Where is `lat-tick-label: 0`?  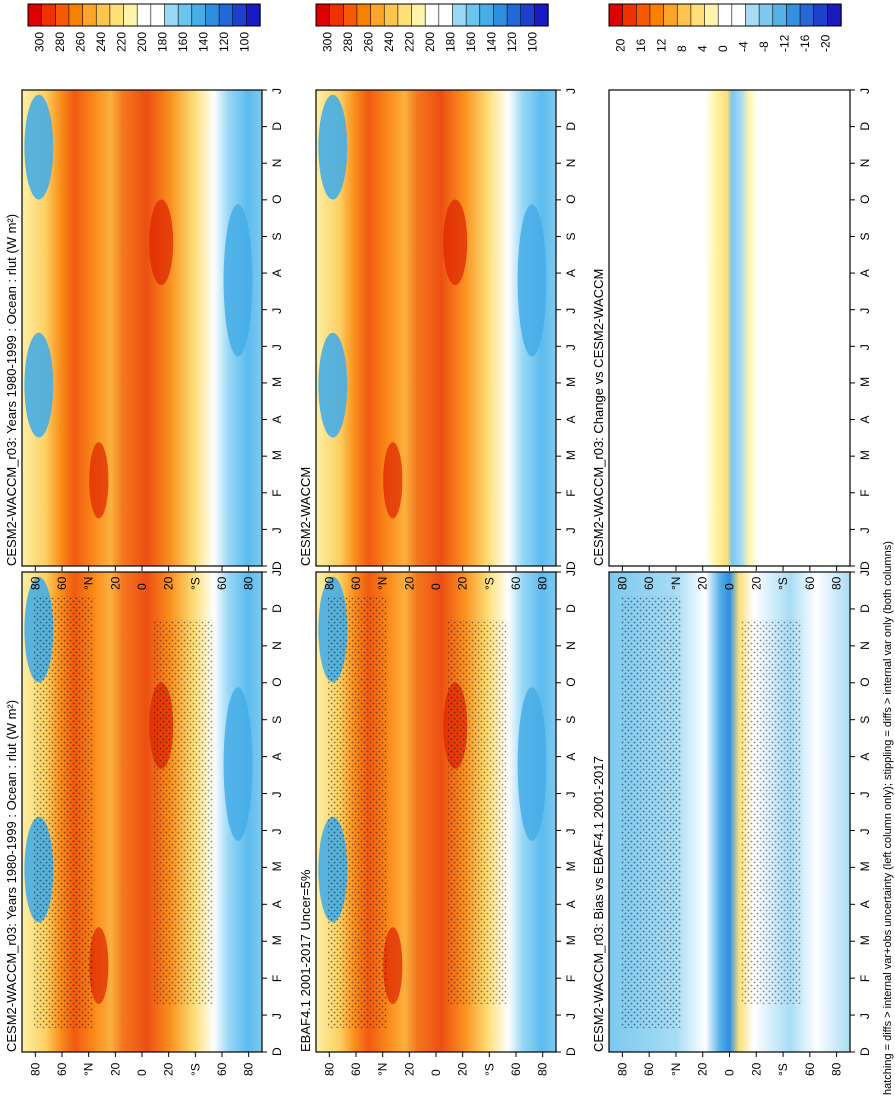 lat-tick-label: 0 is located at coordinates (730, 1072).